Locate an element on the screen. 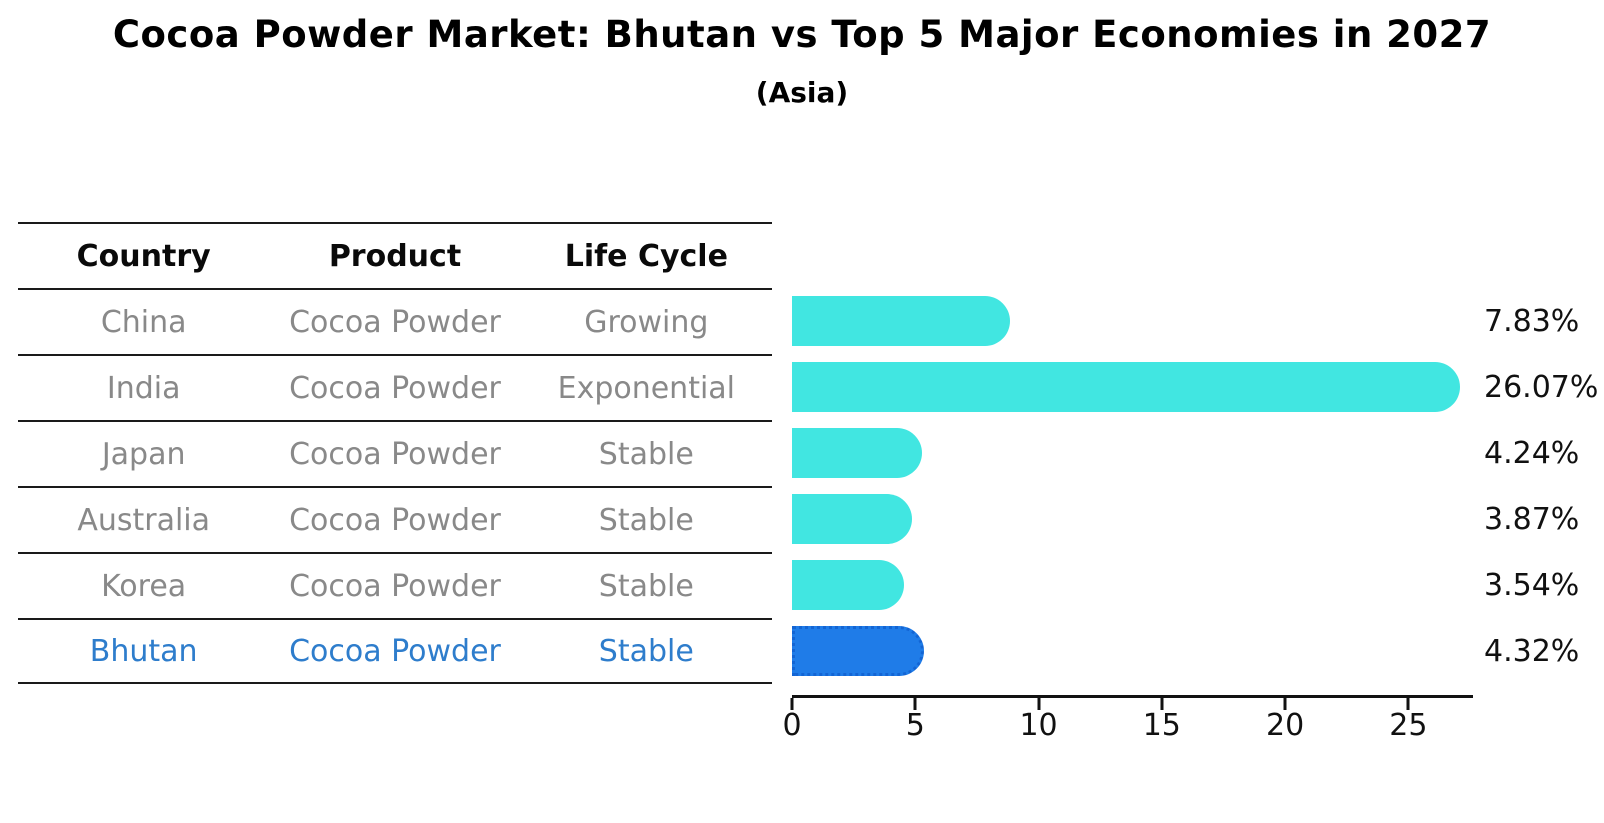 The width and height of the screenshot is (1604, 823). bar-bhutan-highlighted is located at coordinates (858, 651).